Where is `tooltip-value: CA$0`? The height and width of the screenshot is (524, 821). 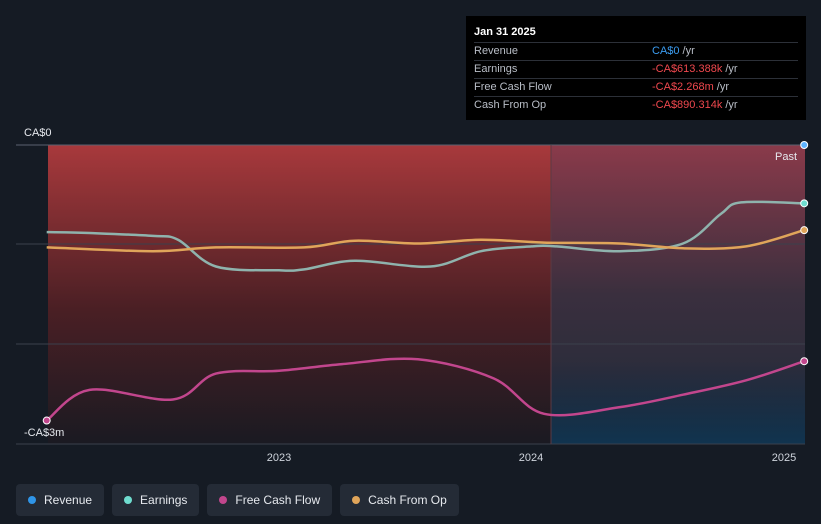 tooltip-value: CA$0 is located at coordinates (666, 51).